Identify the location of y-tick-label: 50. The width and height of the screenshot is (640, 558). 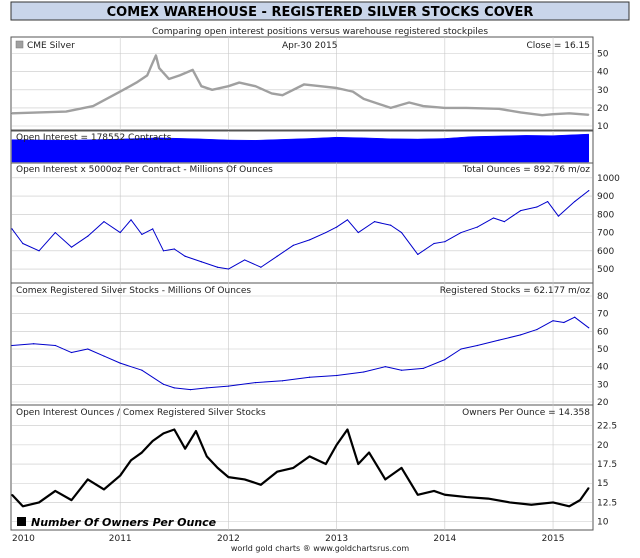
(603, 55).